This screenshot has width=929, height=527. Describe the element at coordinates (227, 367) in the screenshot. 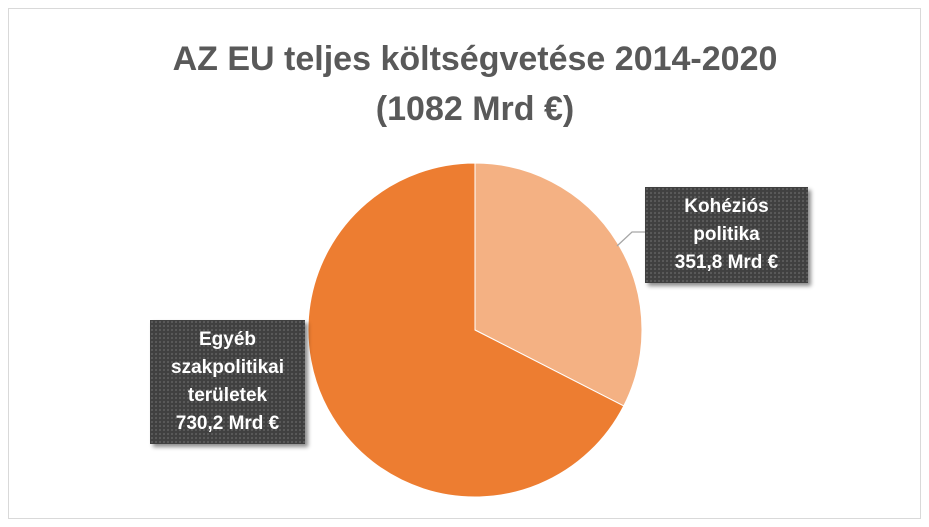

I see `category-label: Egyéb szakpolitikai területek` at that location.